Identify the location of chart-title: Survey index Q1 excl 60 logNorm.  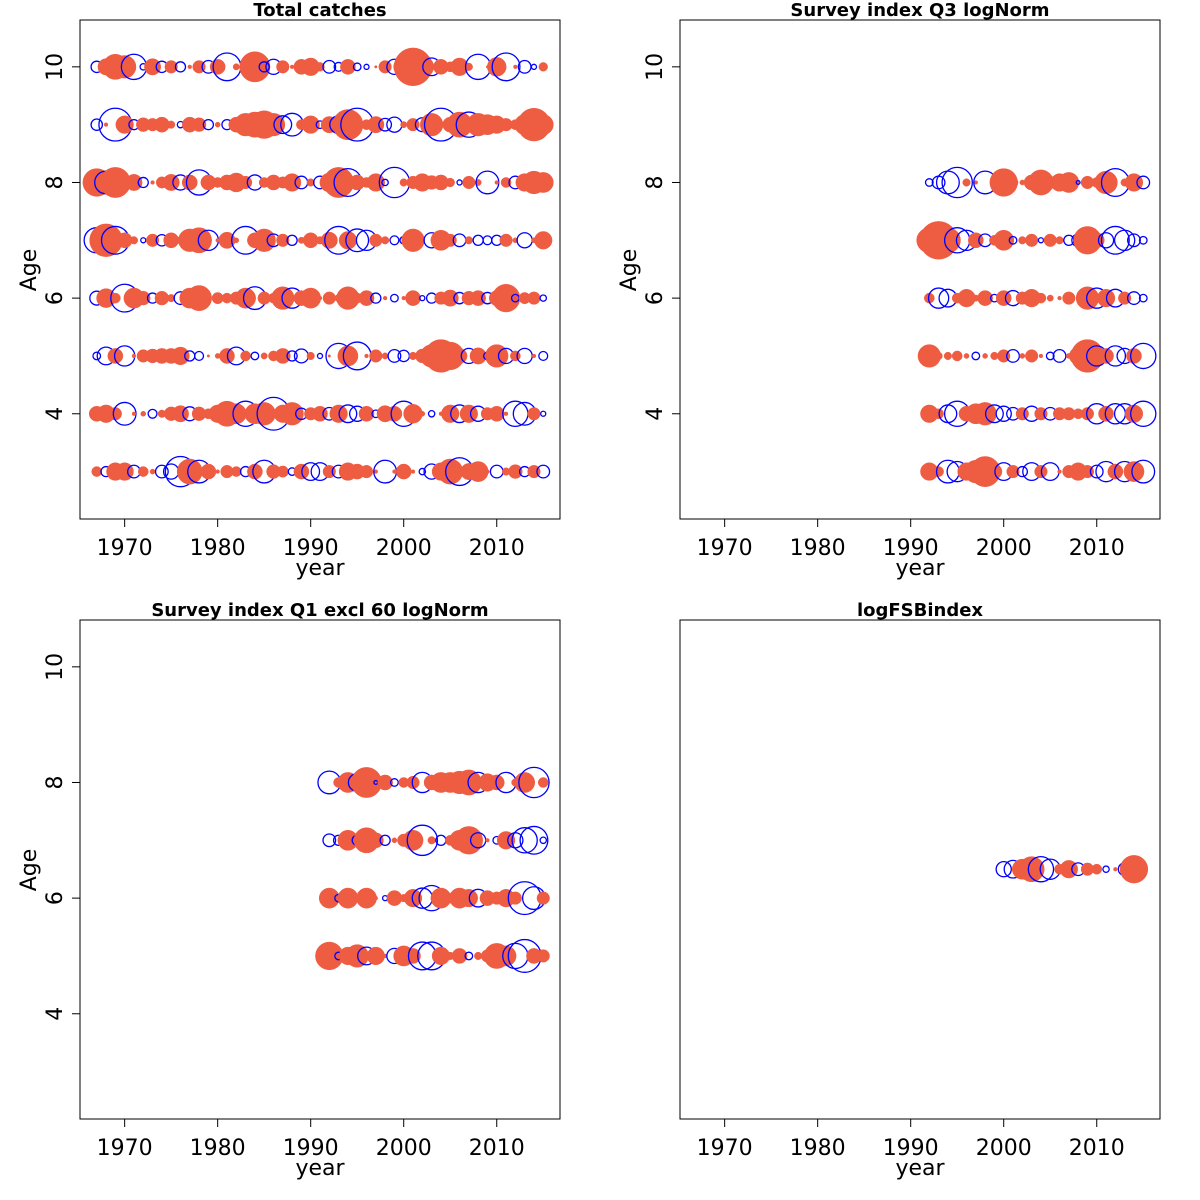
(319, 610).